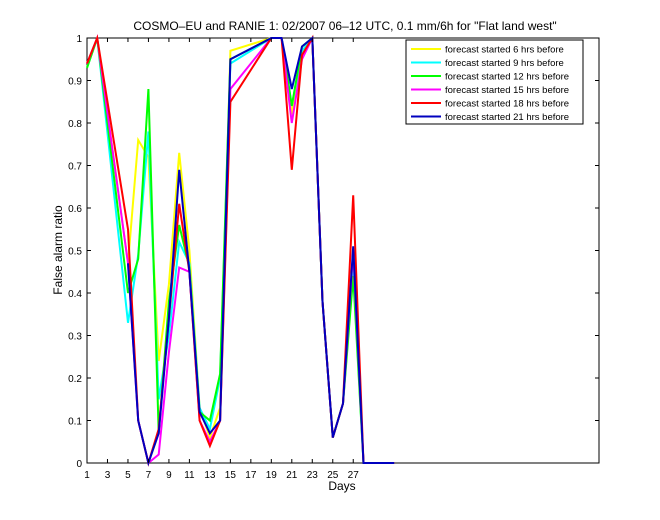 This screenshot has height=520, width=660. Describe the element at coordinates (210, 475) in the screenshot. I see `x-tick-label: 13` at that location.